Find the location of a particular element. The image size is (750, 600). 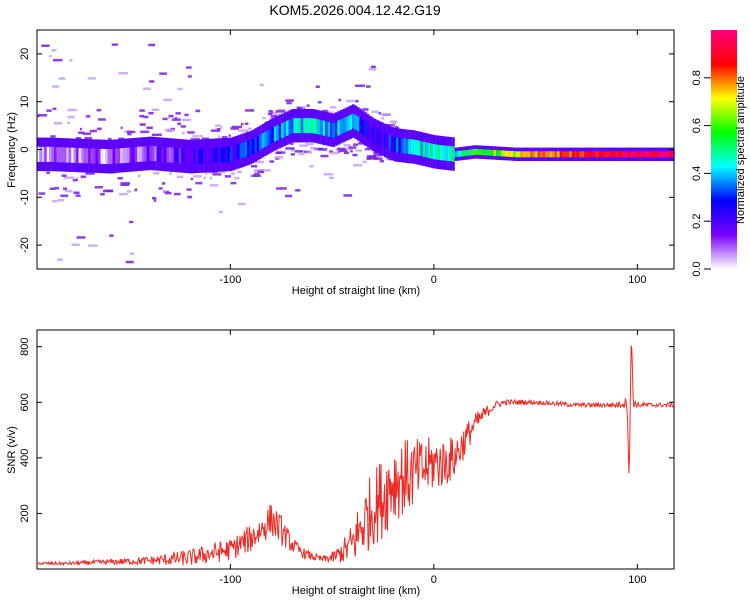

spectrogram-y-tick-label: 20 is located at coordinates (25, 54).